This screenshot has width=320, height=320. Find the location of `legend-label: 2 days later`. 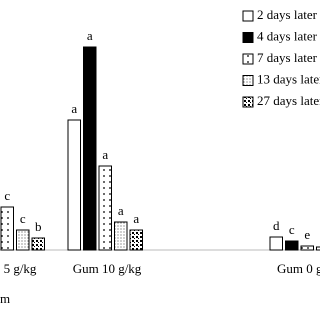

legend-label: 2 days later is located at coordinates (287, 14).